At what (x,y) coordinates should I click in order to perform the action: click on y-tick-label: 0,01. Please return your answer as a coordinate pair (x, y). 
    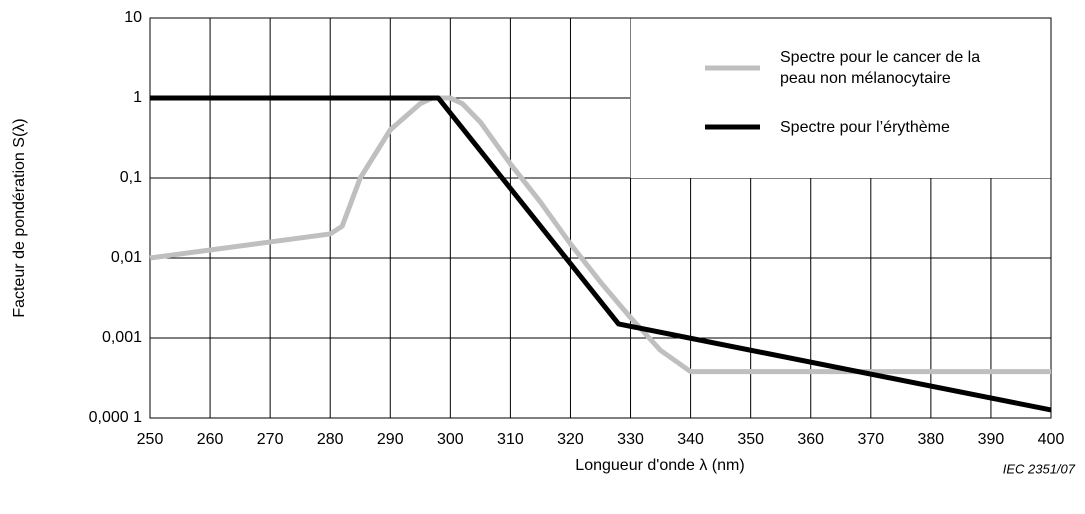
    Looking at the image, I should click on (126, 257).